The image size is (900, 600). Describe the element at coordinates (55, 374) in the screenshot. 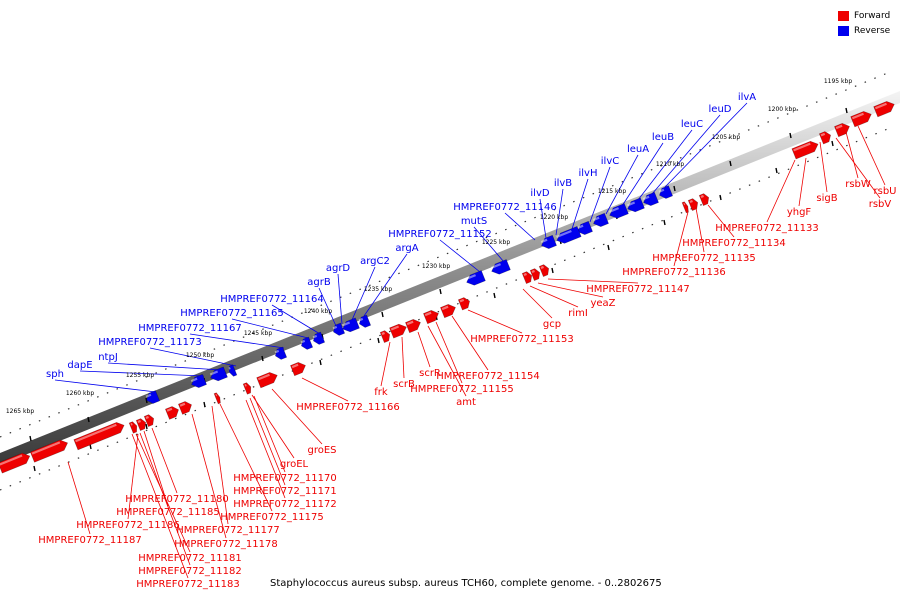

I see `reverse-gene-label: sph` at that location.